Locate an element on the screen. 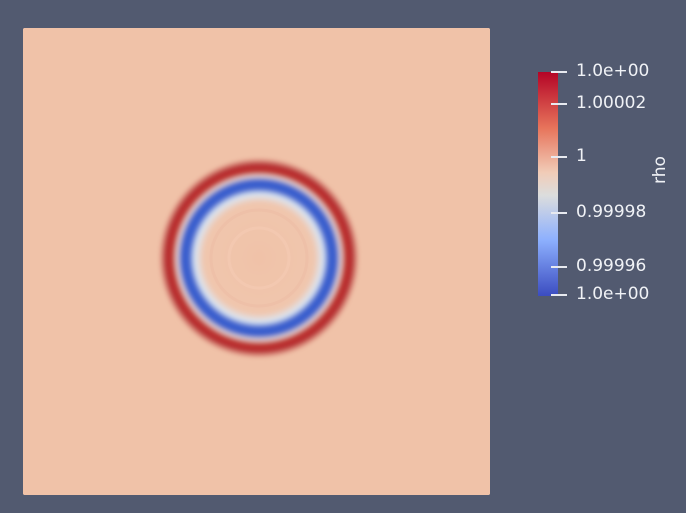  colorbar-gradient is located at coordinates (548, 184).